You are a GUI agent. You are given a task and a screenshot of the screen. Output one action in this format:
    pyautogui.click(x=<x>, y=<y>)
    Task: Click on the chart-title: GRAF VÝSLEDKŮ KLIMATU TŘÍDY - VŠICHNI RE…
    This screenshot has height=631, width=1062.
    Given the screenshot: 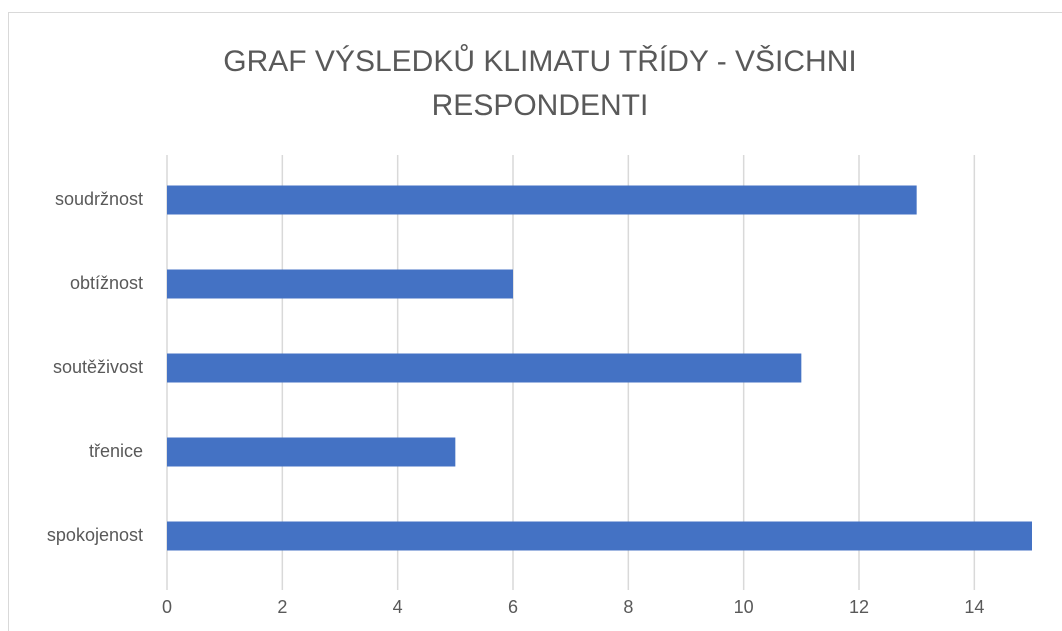 What is the action you would take?
    pyautogui.click(x=540, y=83)
    